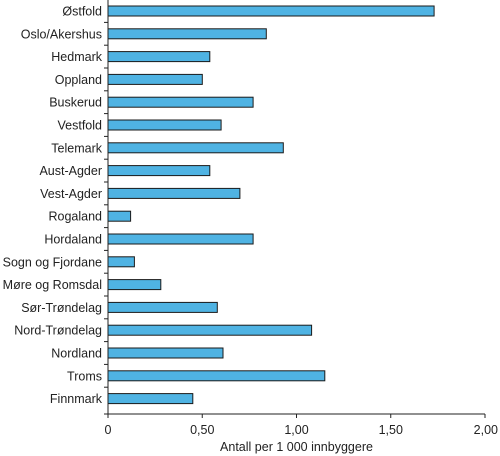 The image size is (500, 456). What do you see at coordinates (162, 307) in the screenshot?
I see `bar-sor-trondelag` at bounding box center [162, 307].